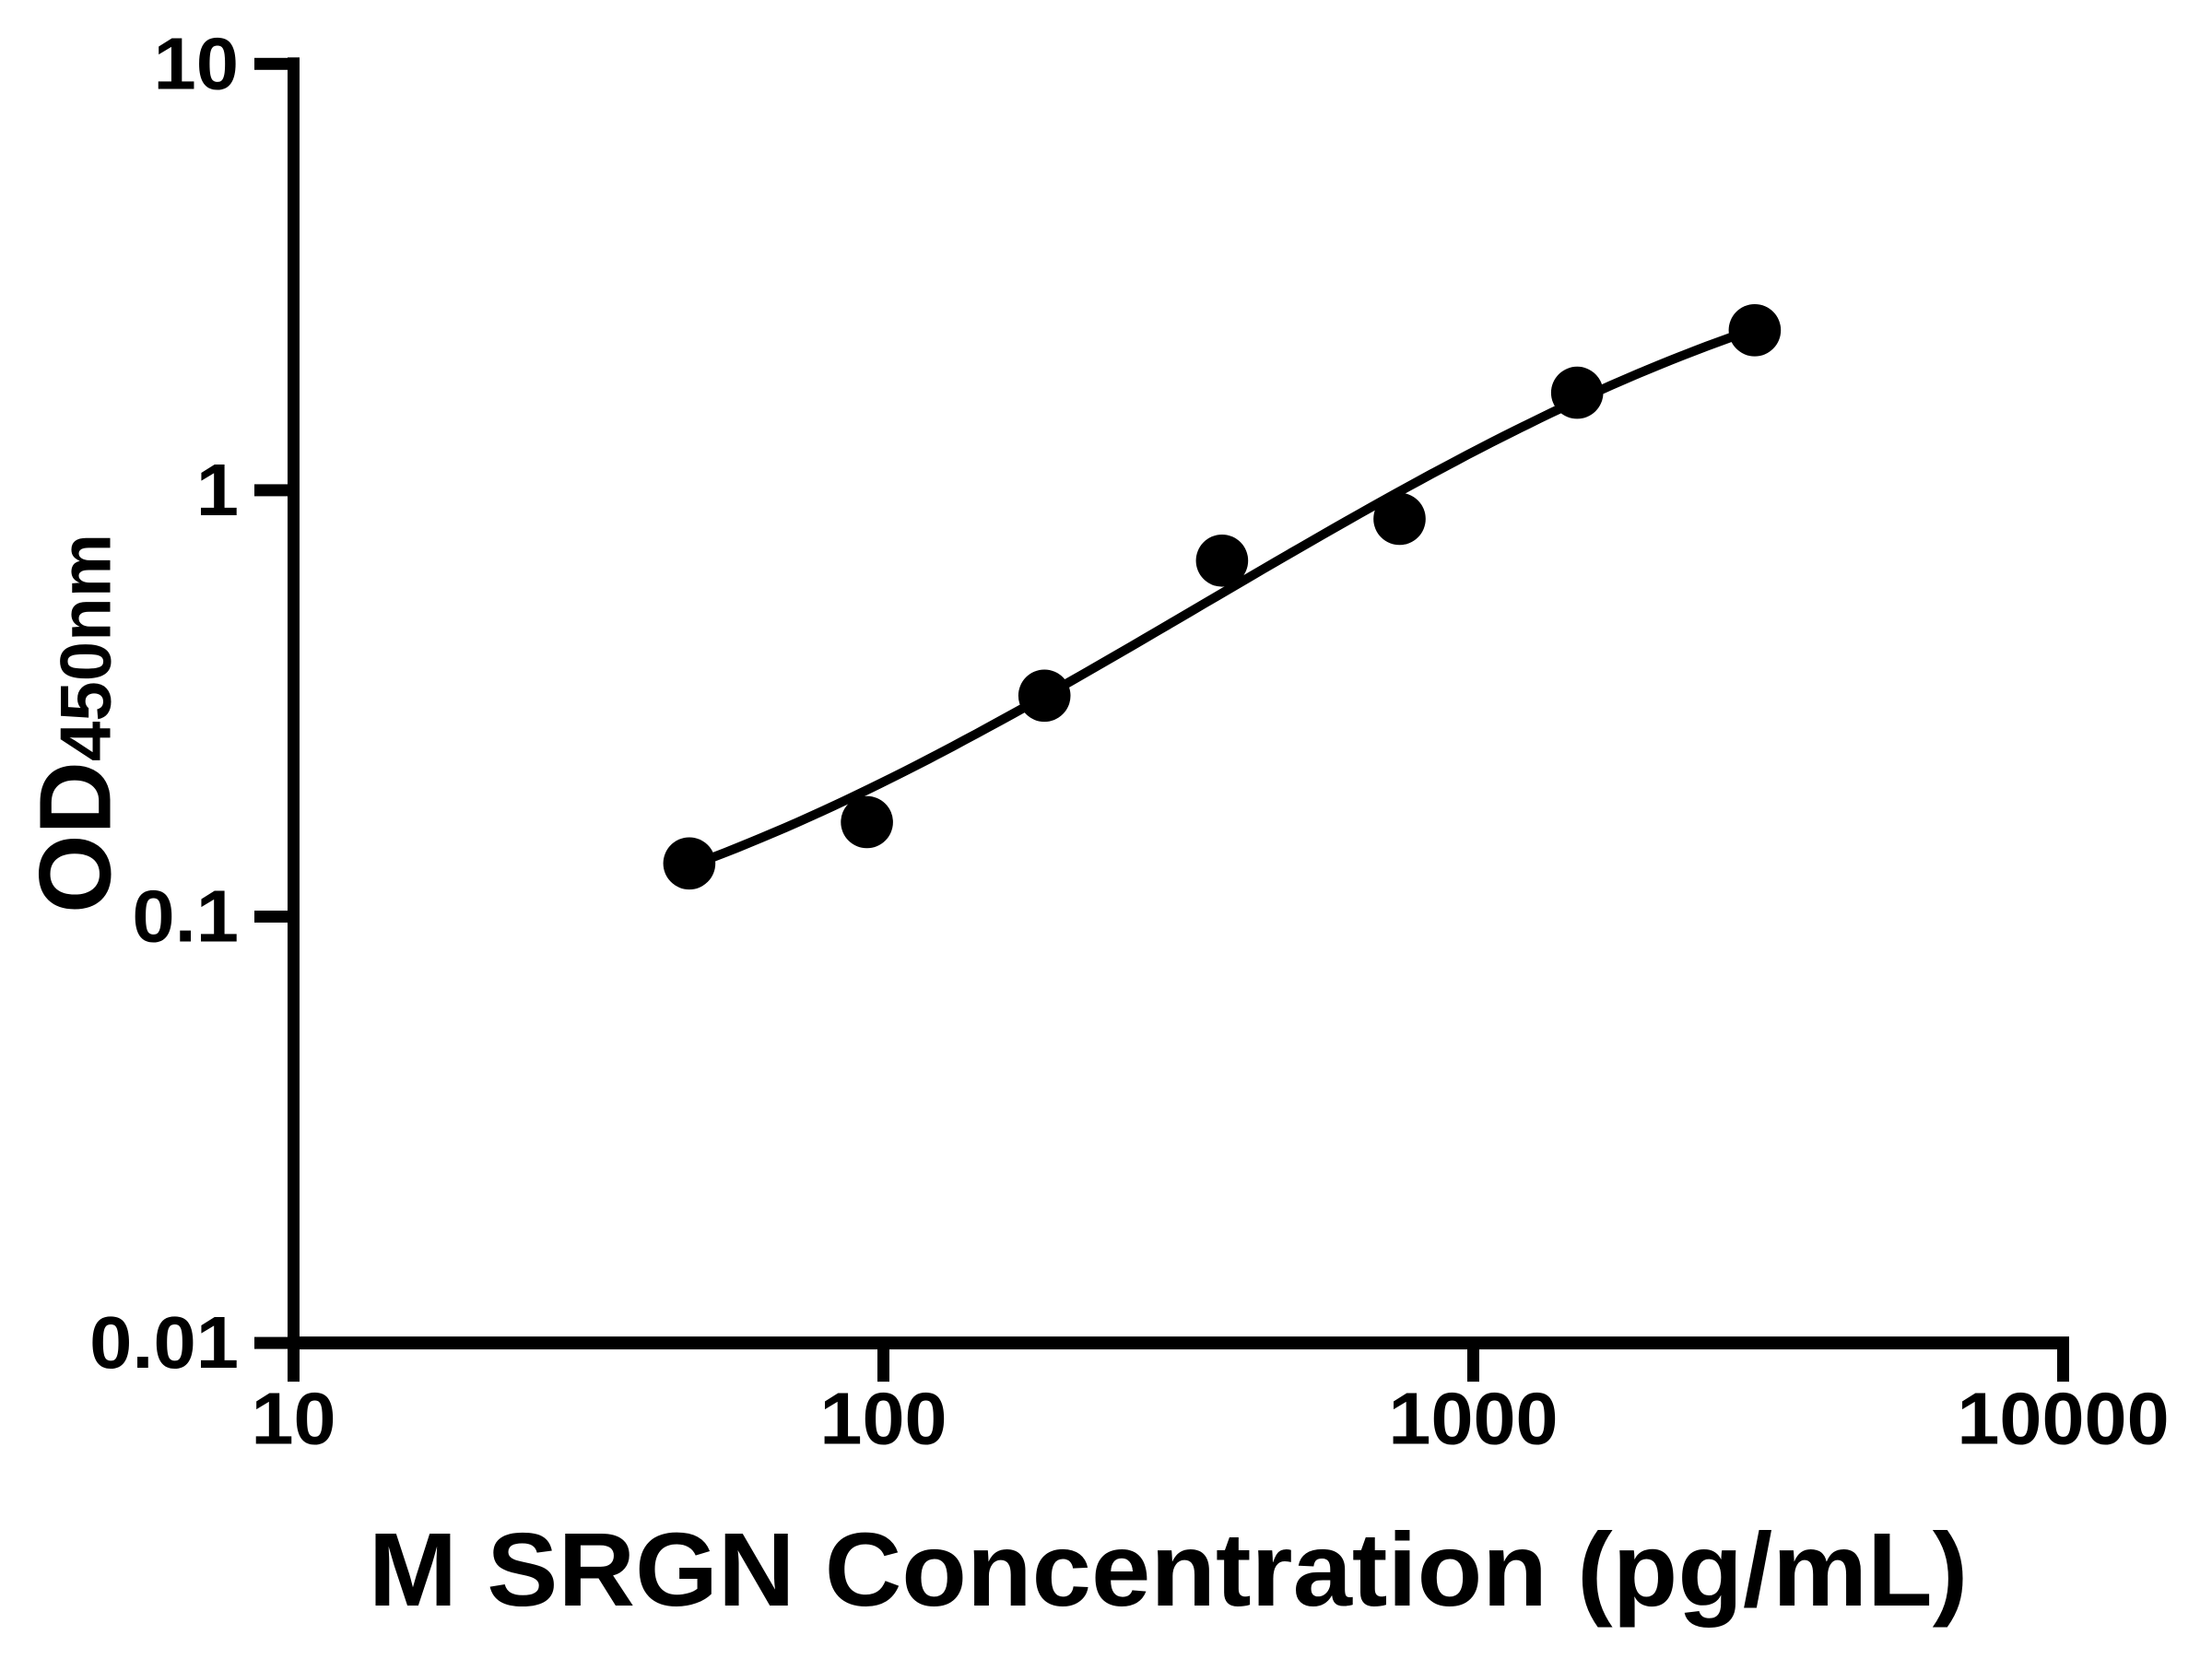  What do you see at coordinates (883, 1419) in the screenshot?
I see `svg-text: 100` at bounding box center [883, 1419].